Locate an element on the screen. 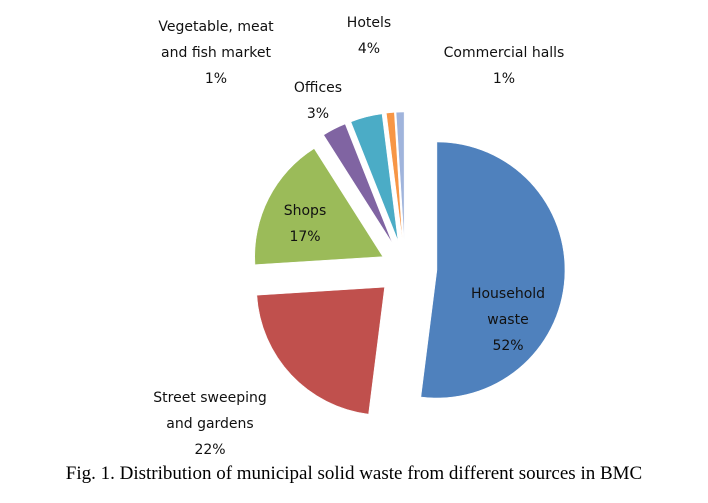 The image size is (708, 503). label-hotels: Hotels 4% is located at coordinates (369, 36).